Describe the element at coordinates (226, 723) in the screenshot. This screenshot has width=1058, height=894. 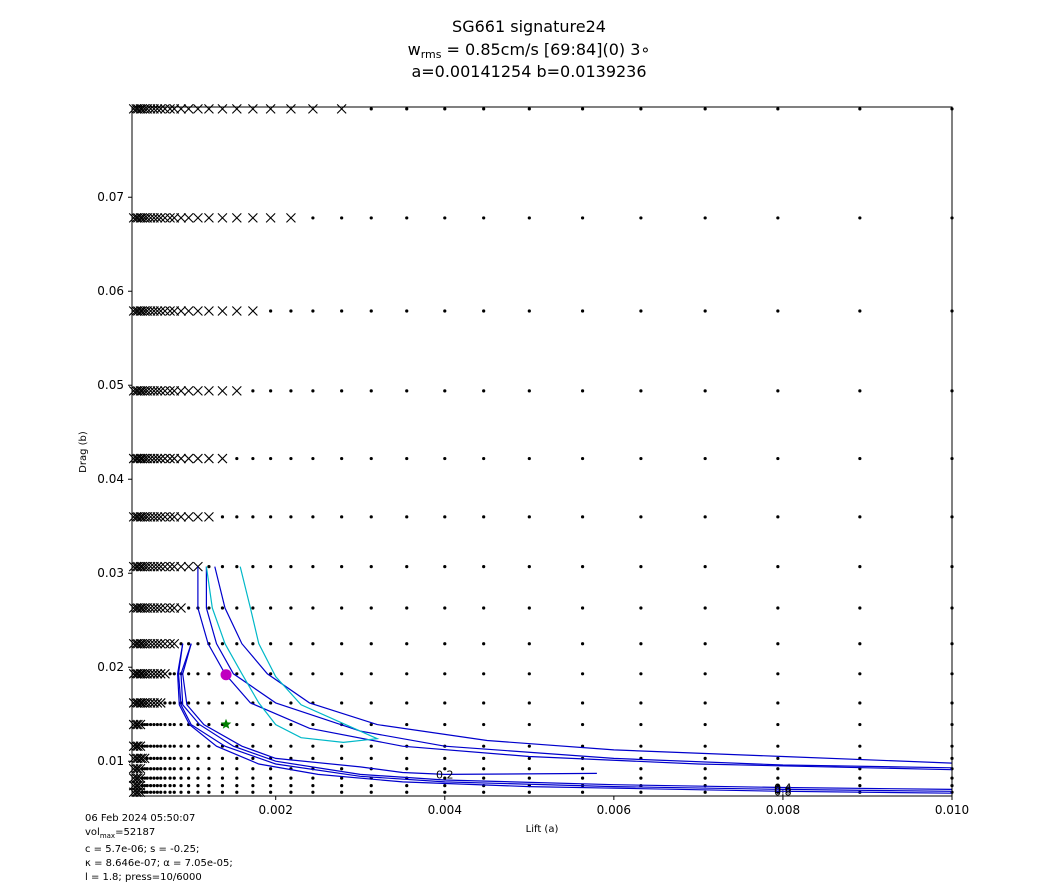
I see `green-star-marker` at that location.